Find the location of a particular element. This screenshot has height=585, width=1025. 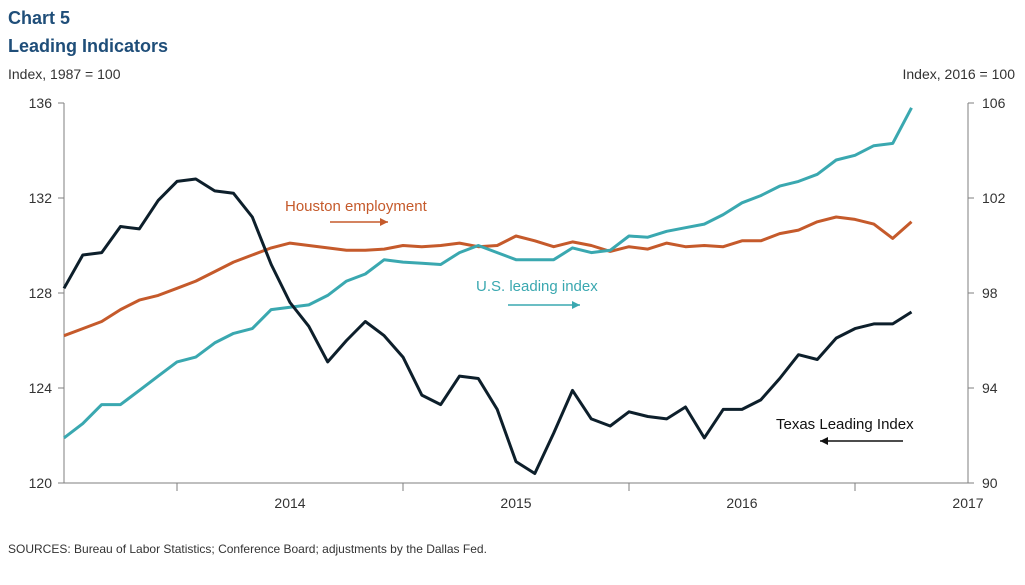

left-y-tick-label: 128 is located at coordinates (41, 293).